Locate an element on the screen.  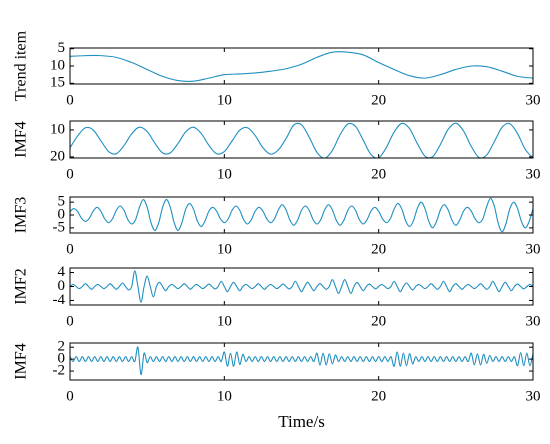
y-tick-label: -2 is located at coordinates (59, 370).